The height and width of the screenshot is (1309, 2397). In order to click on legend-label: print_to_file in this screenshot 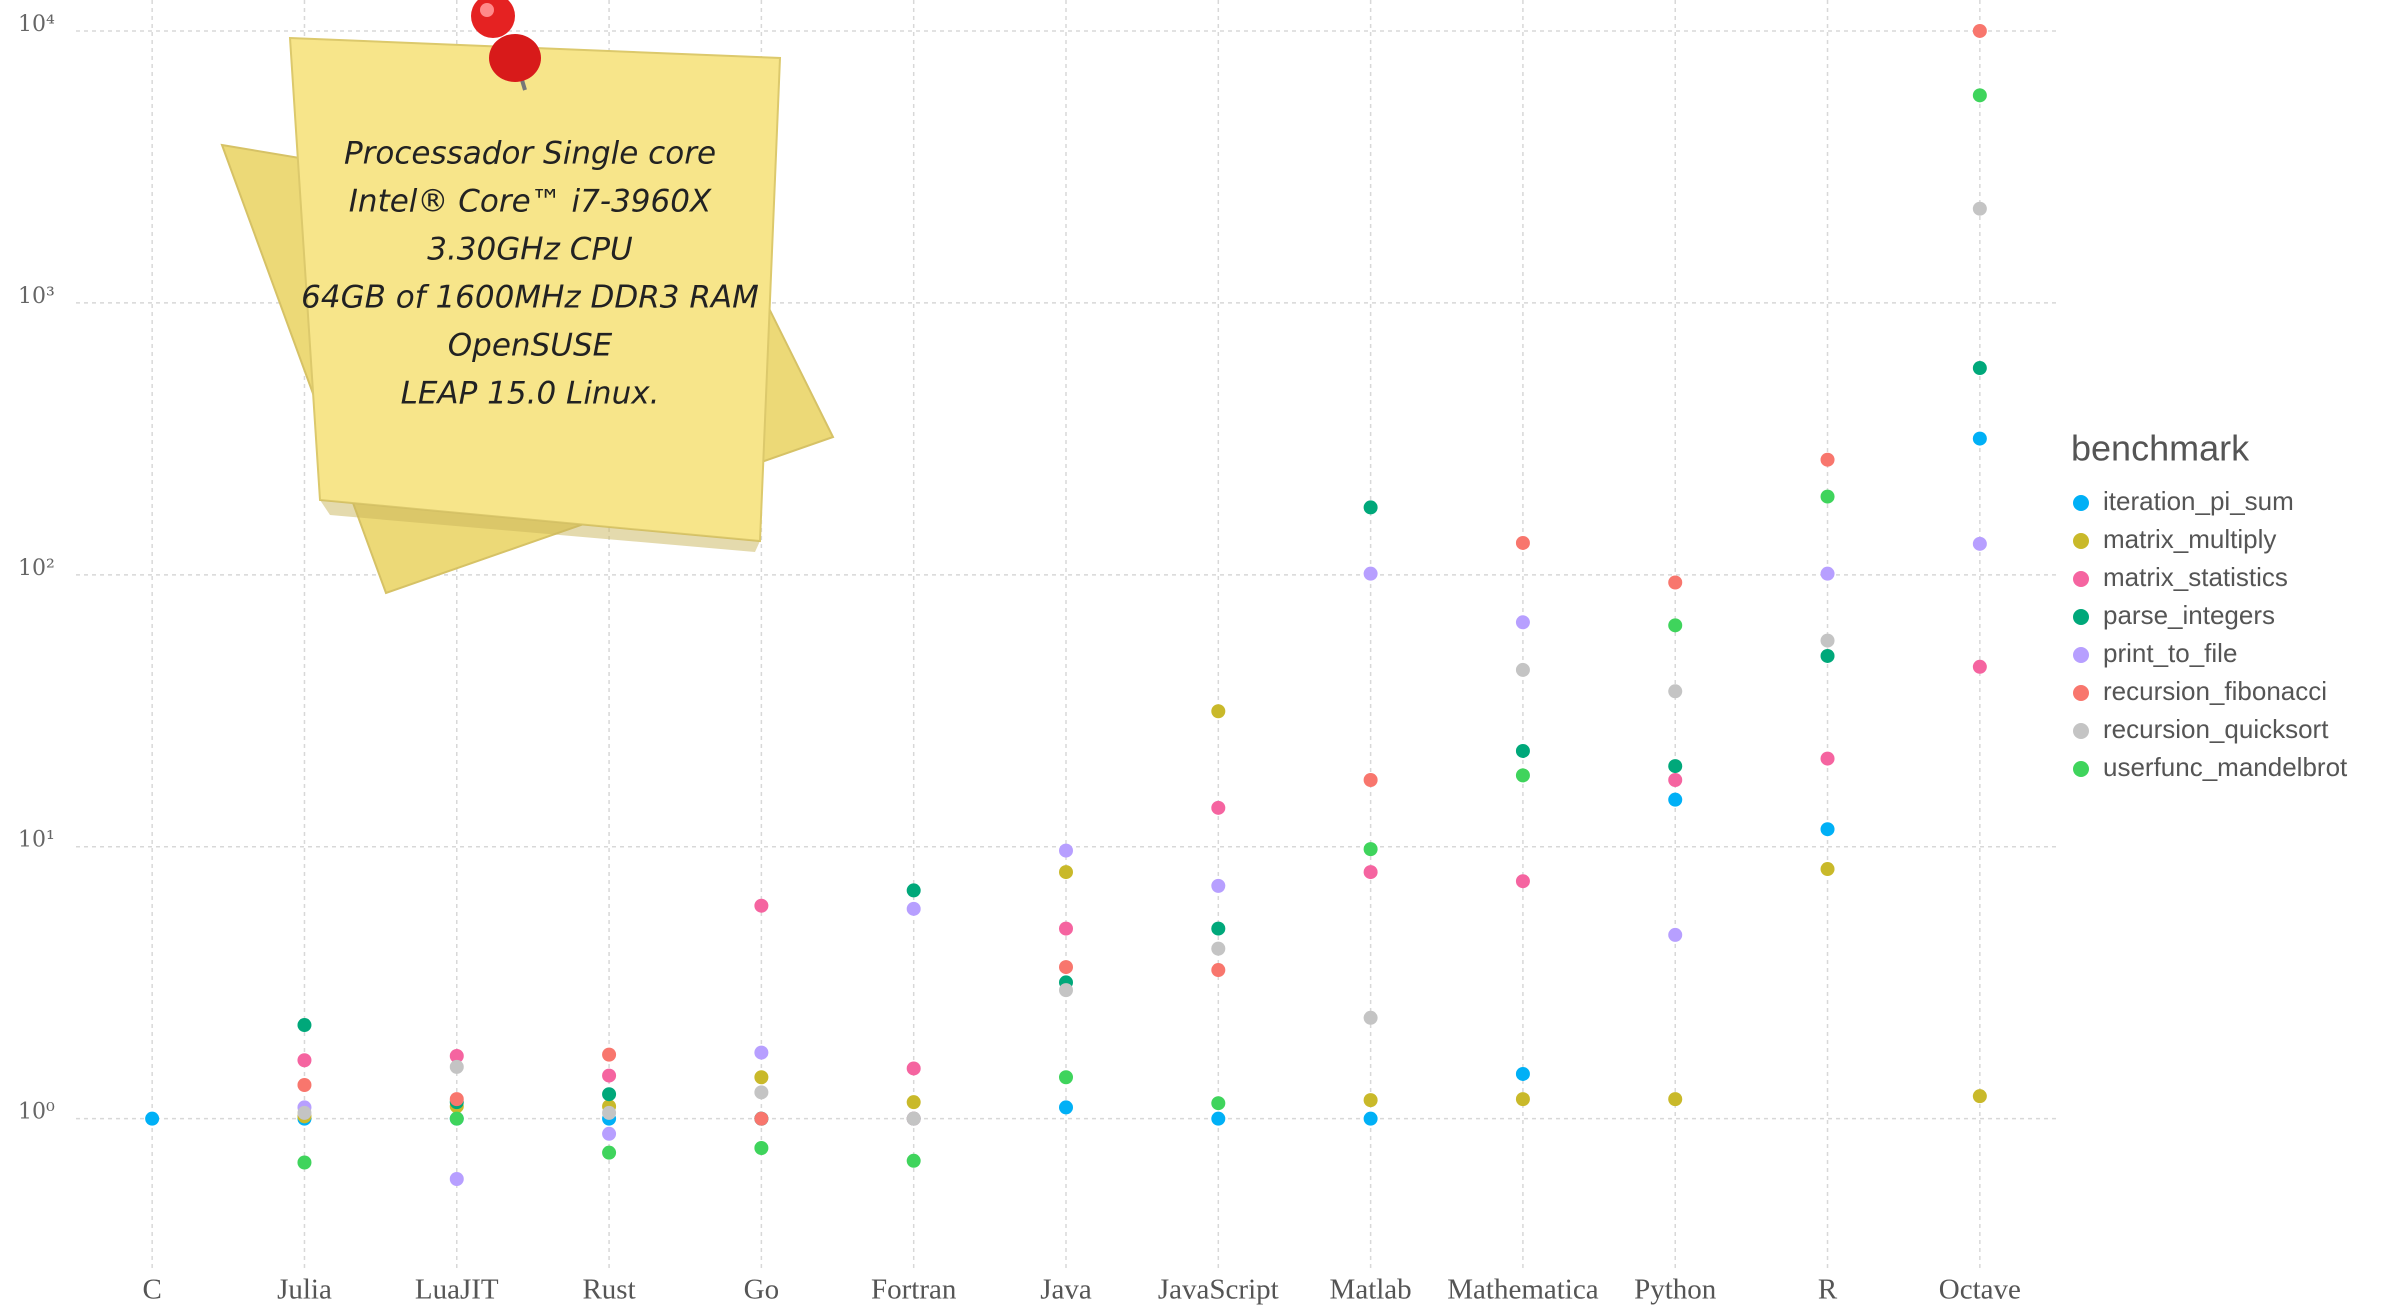, I will do `click(2170, 653)`.